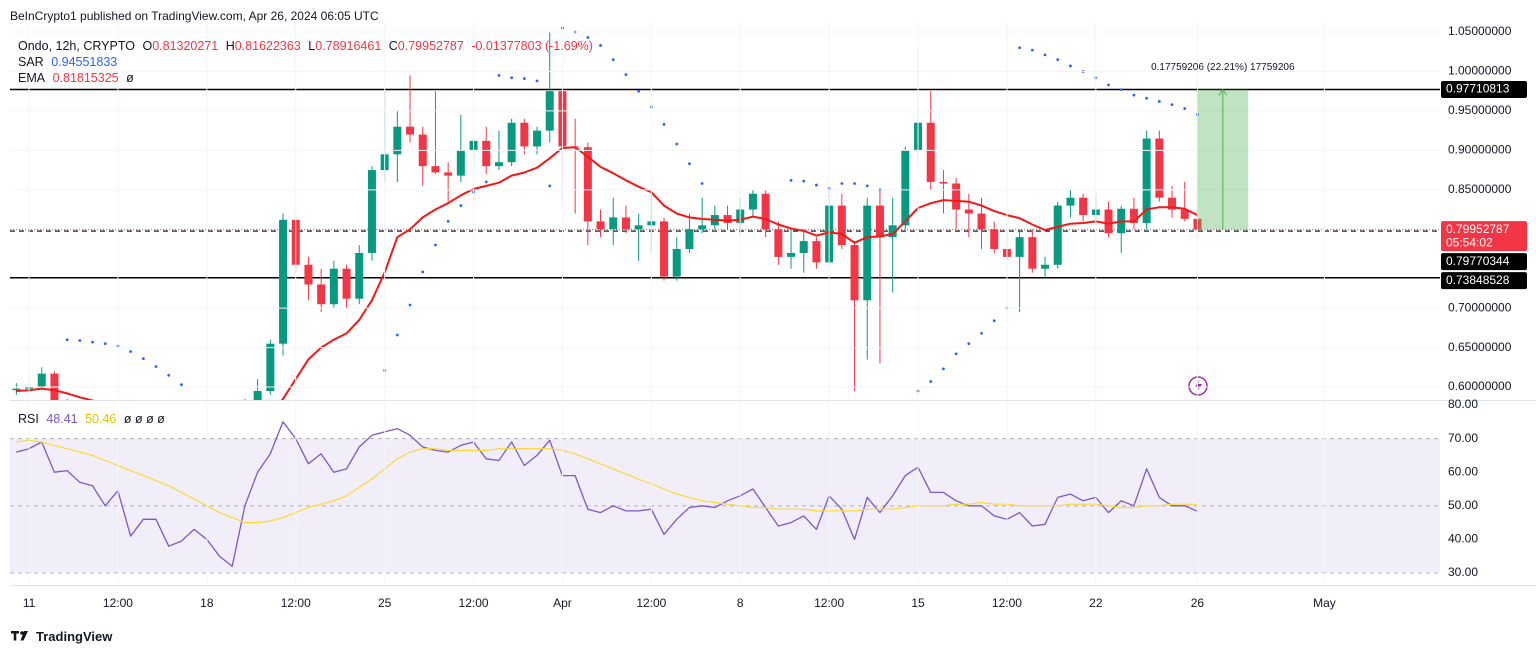 Image resolution: width=1536 pixels, height=656 pixels. Describe the element at coordinates (1478, 89) in the screenshot. I see `price-label: 0.97710813` at that location.